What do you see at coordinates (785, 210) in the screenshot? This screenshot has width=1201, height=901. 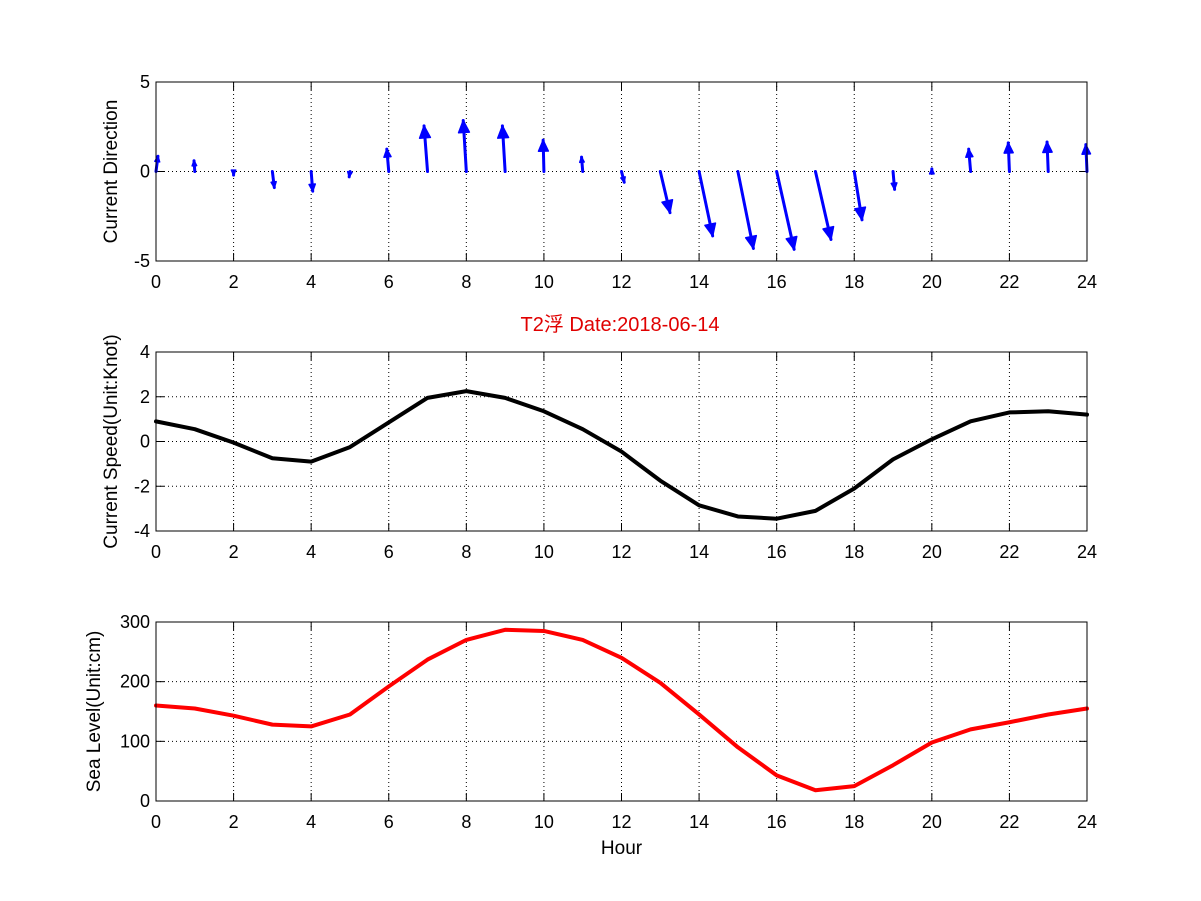 I see `arrow-shaft` at bounding box center [785, 210].